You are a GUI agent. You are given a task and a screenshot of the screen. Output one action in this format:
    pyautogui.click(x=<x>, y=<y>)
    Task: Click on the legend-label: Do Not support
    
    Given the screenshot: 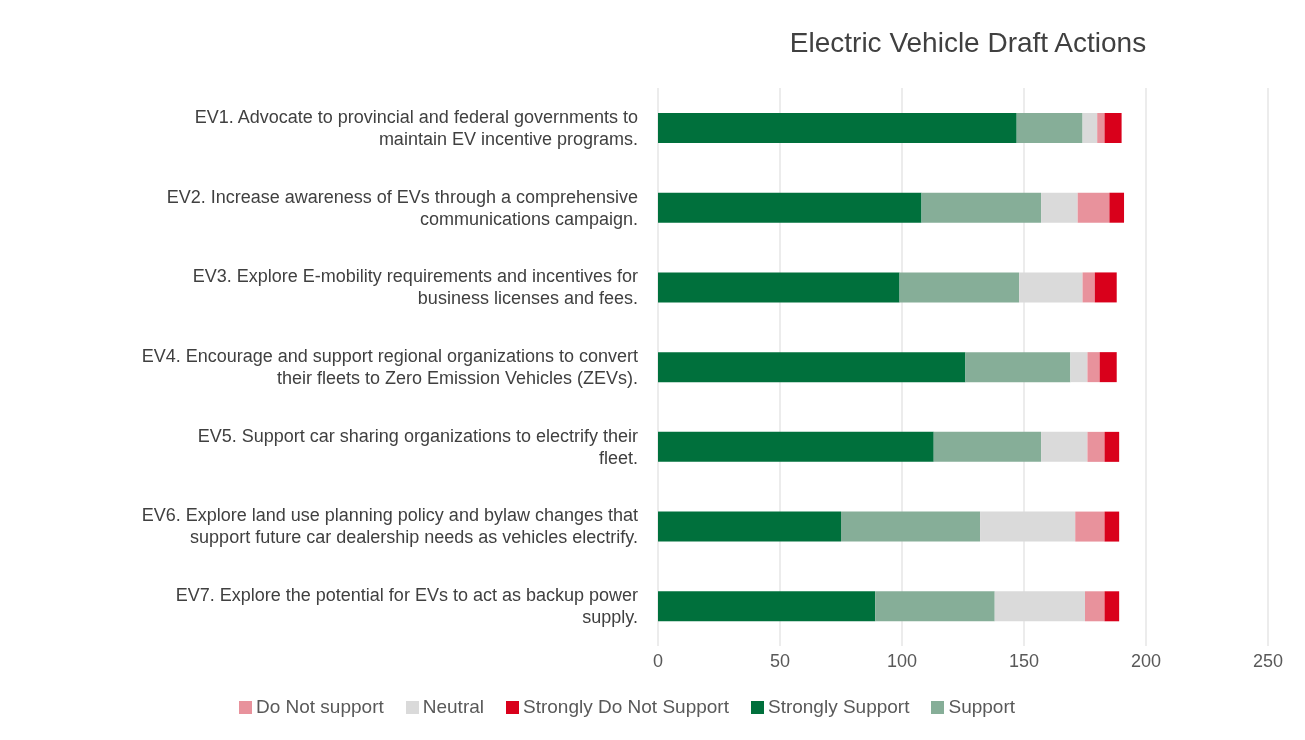 What is the action you would take?
    pyautogui.click(x=319, y=706)
    